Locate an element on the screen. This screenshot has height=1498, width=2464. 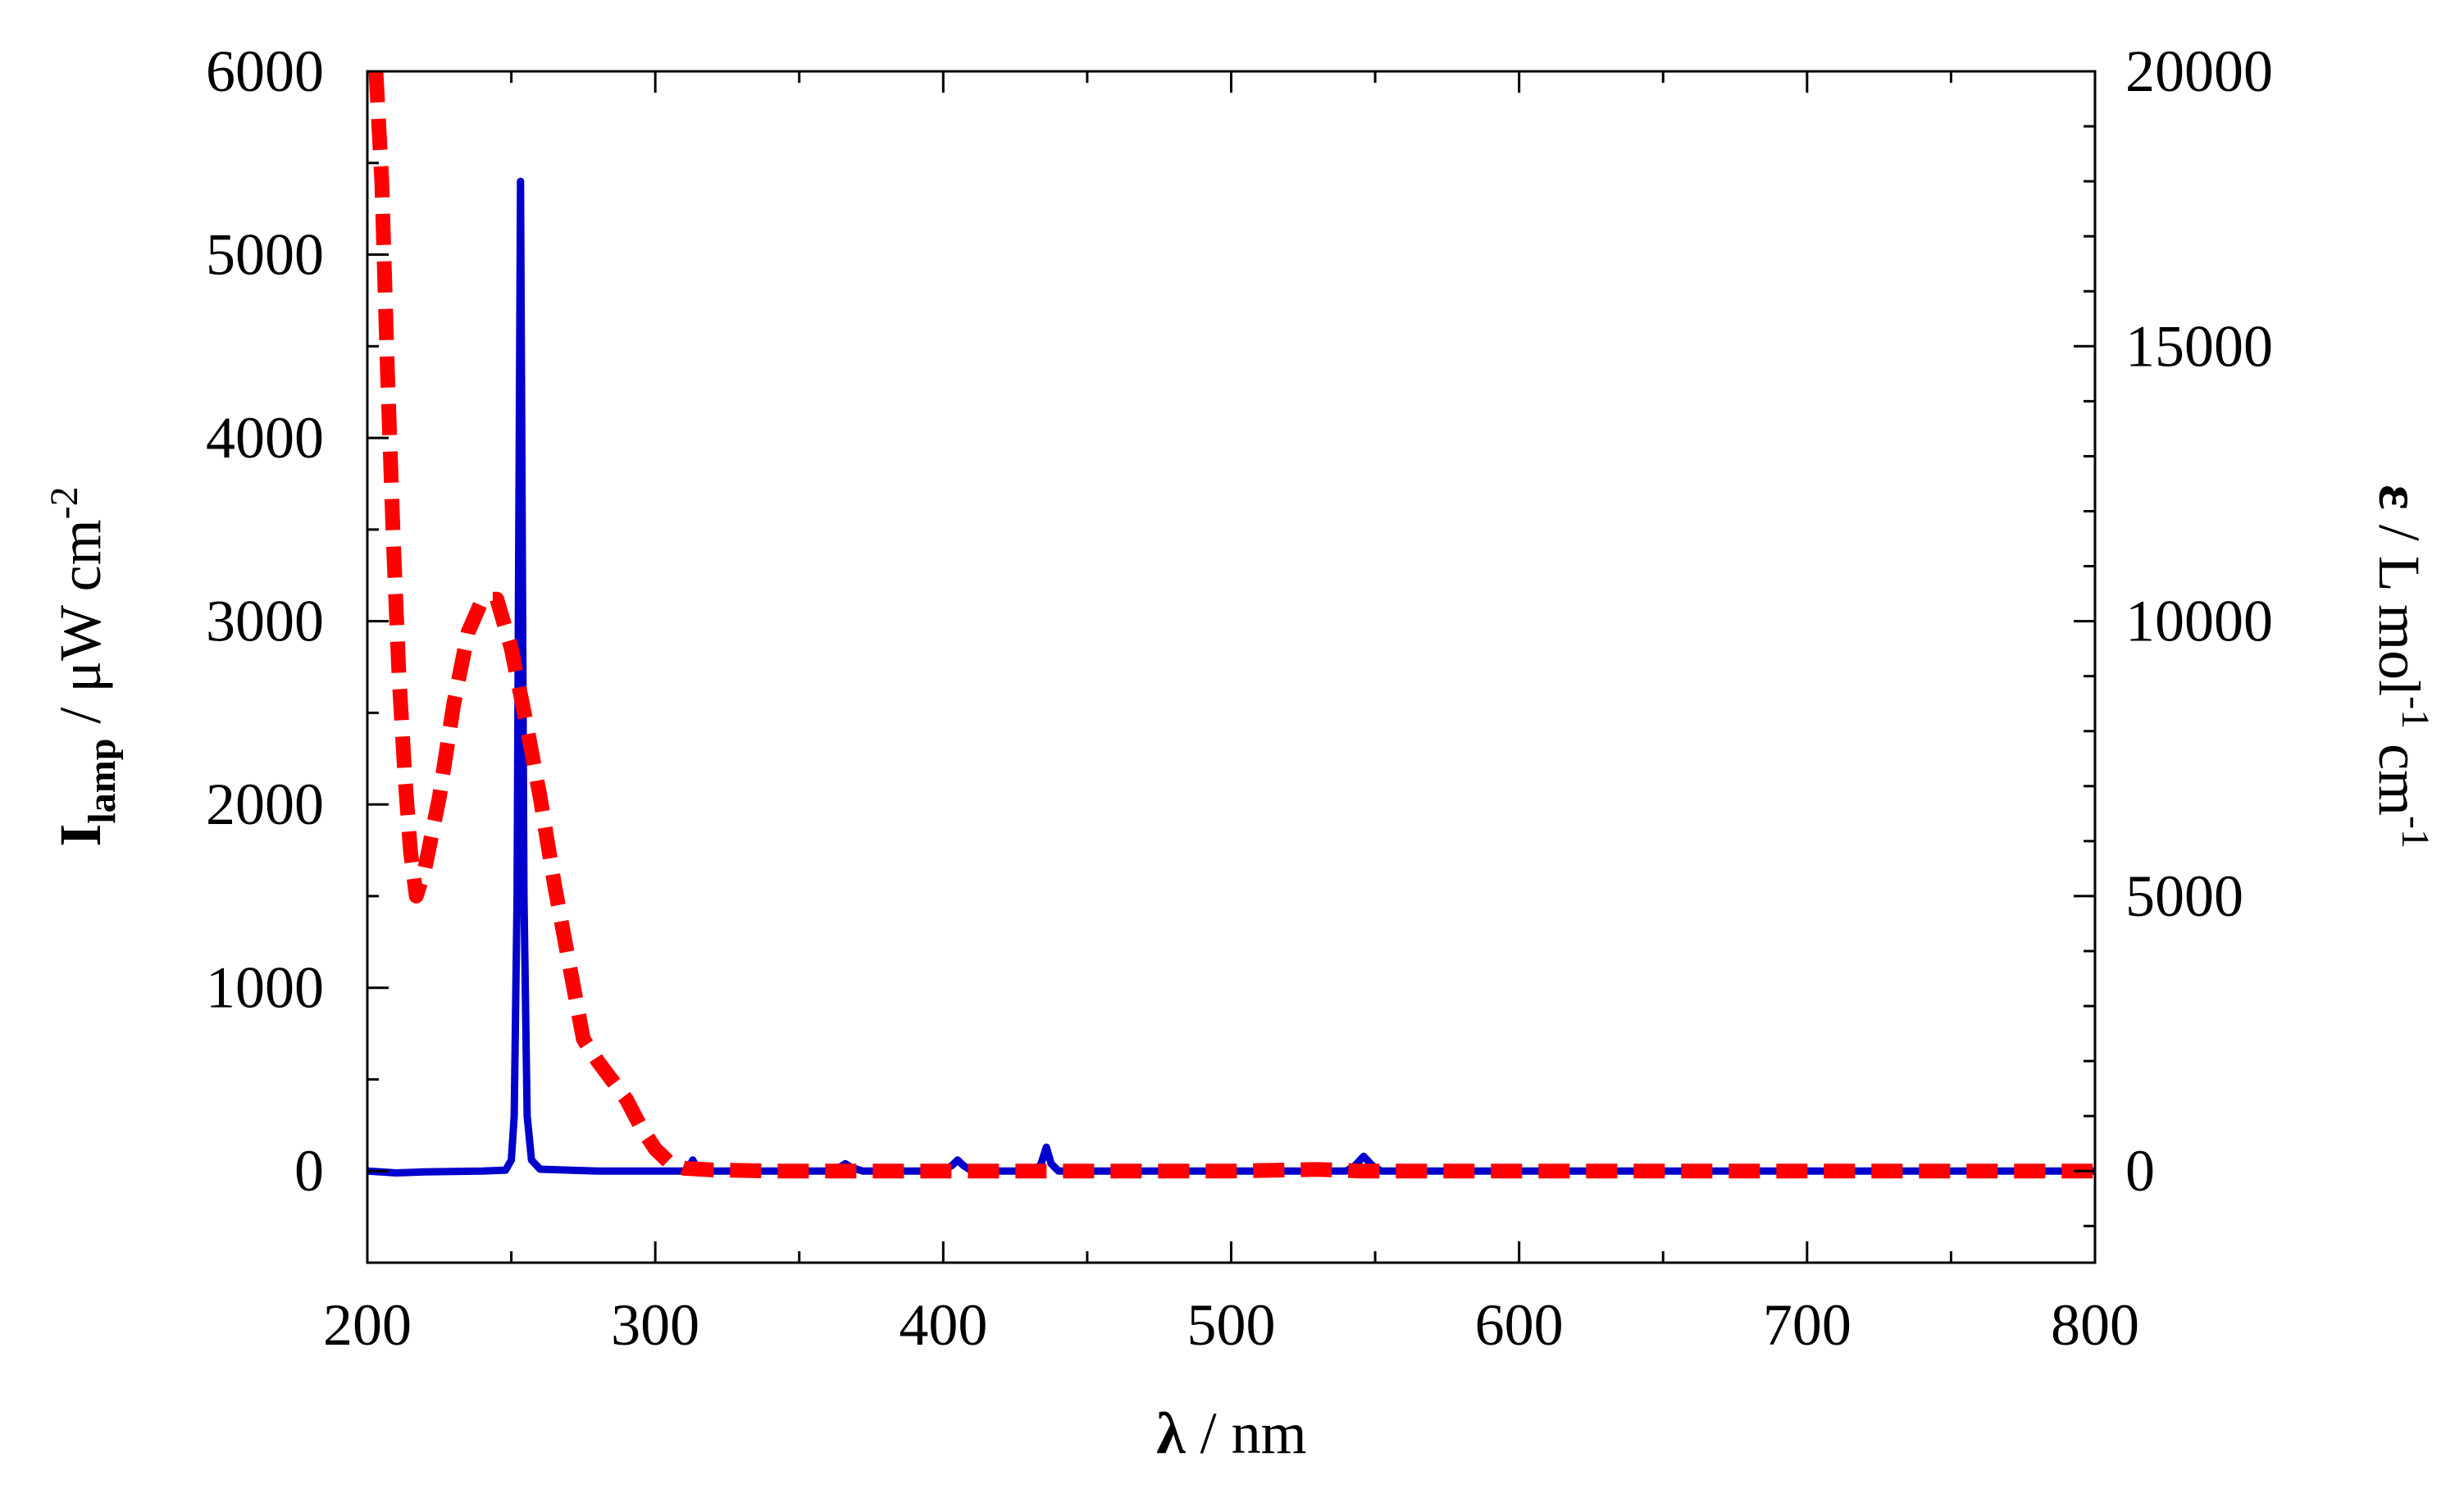
y-right-axis-title: ε / L mol-1 cm-1 is located at coordinates (2401, 667).